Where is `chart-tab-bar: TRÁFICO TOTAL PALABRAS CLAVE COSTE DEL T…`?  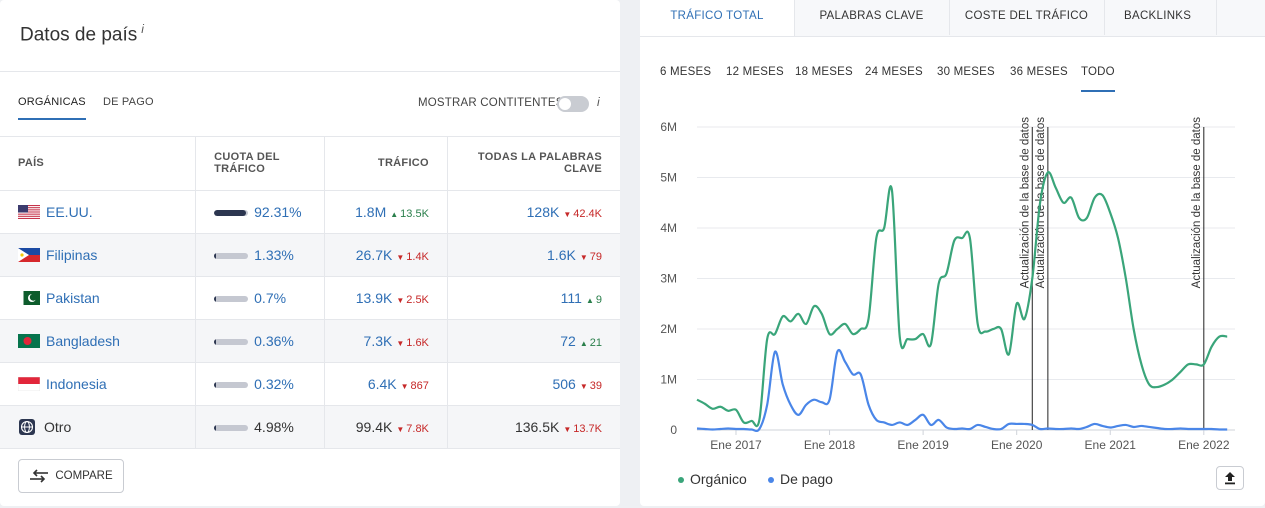
chart-tab-bar: TRÁFICO TOTAL PALABRAS CLAVE COSTE DEL T… is located at coordinates (952, 18).